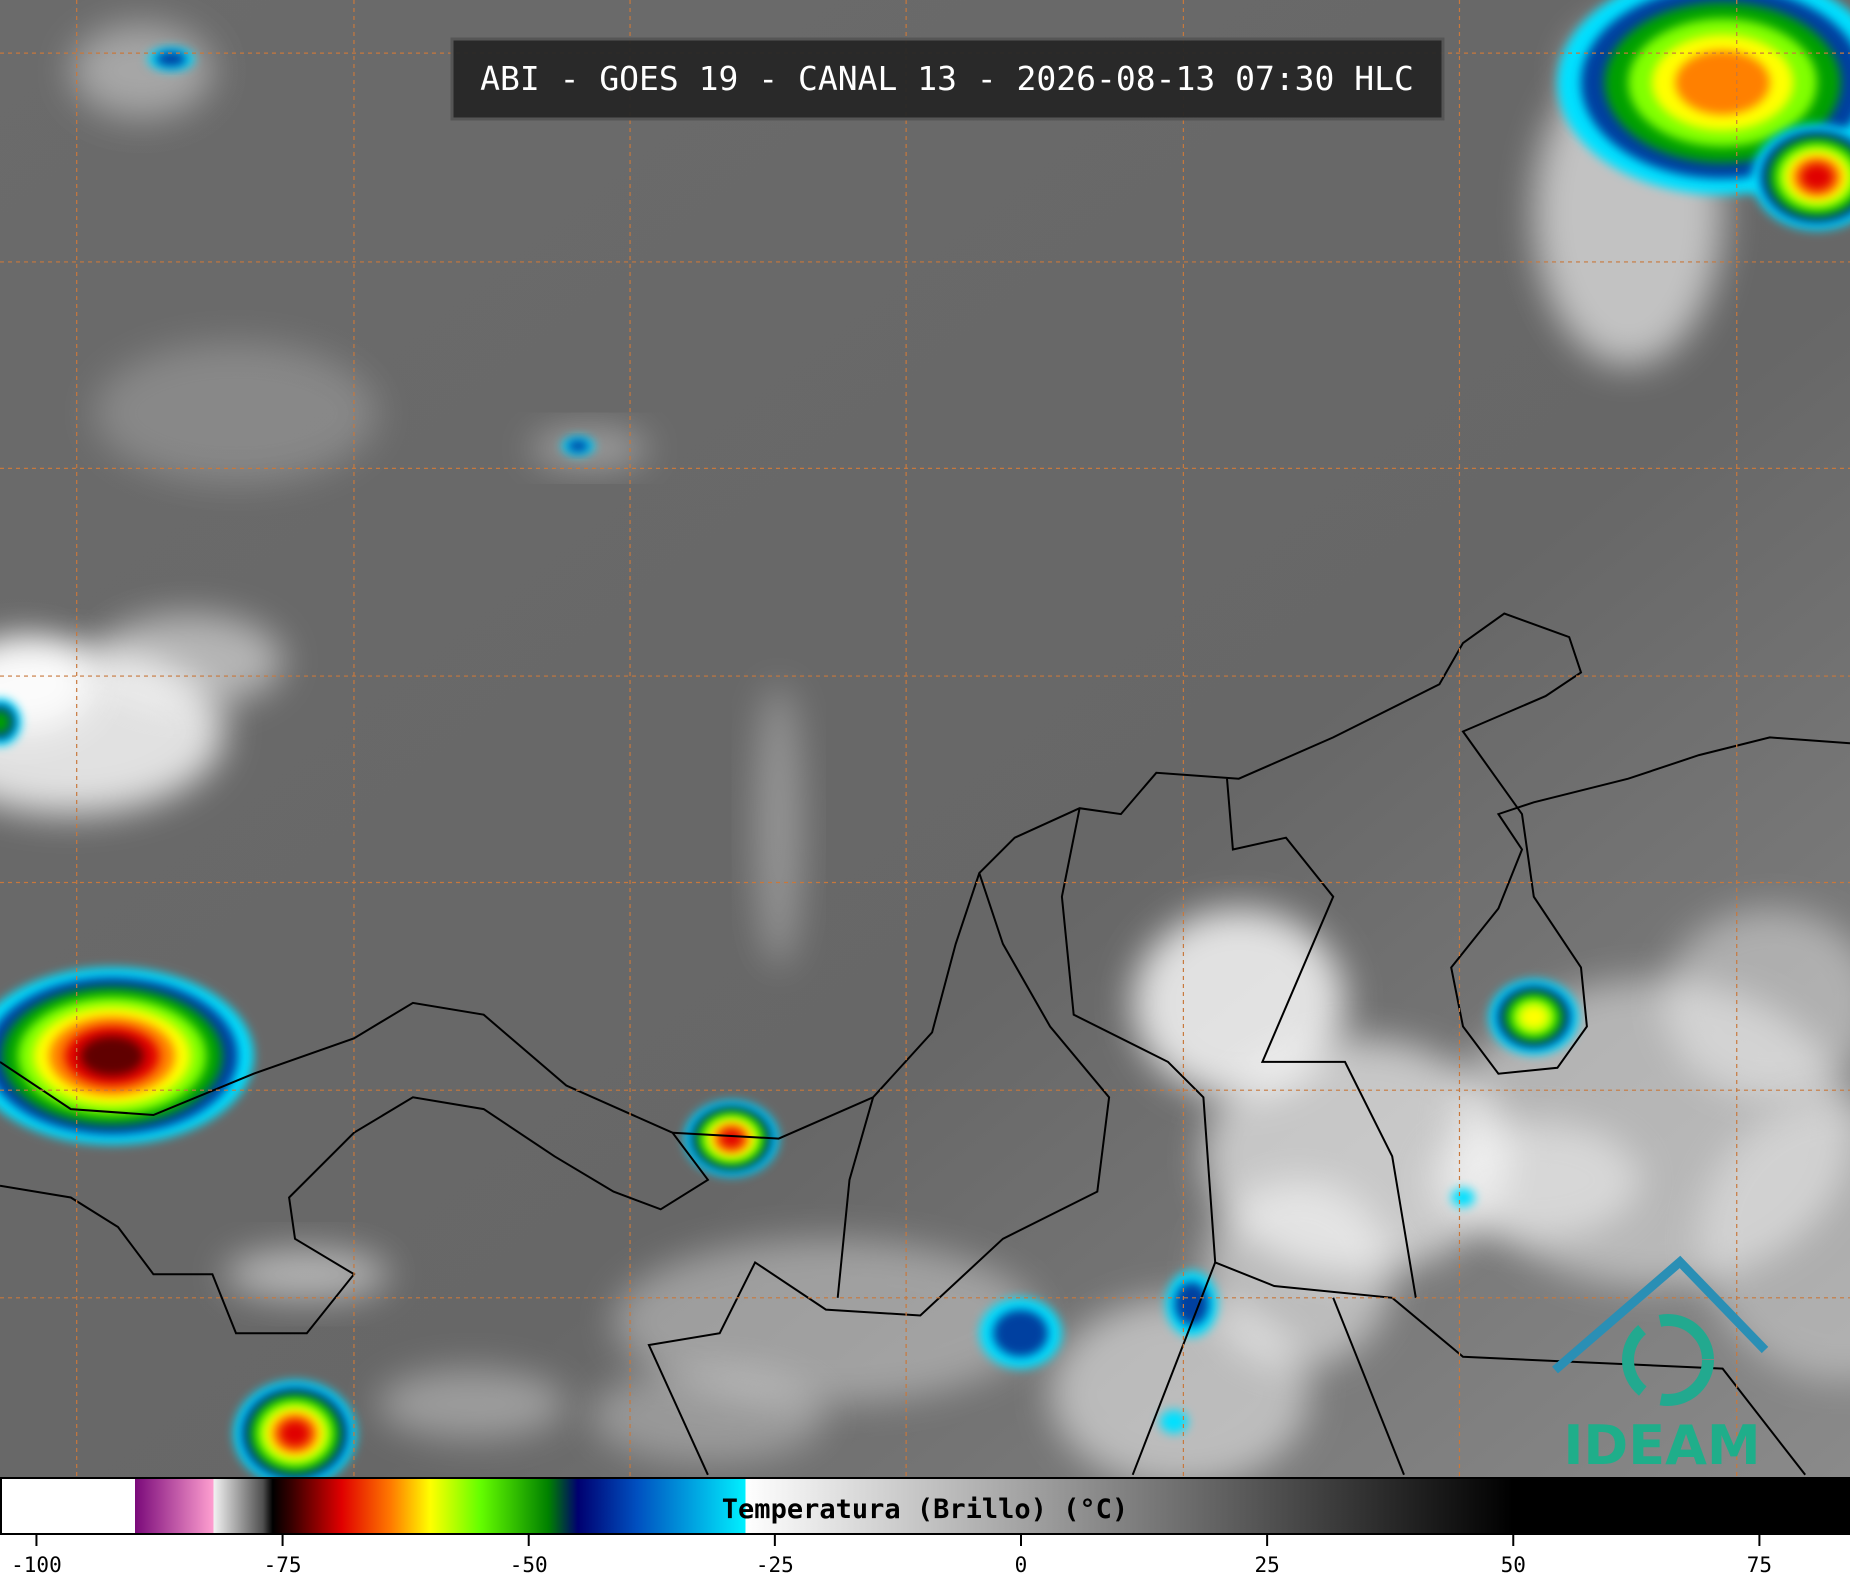 This screenshot has height=1577, width=1850. Describe the element at coordinates (283, 1565) in the screenshot. I see `tick-label: -75` at that location.